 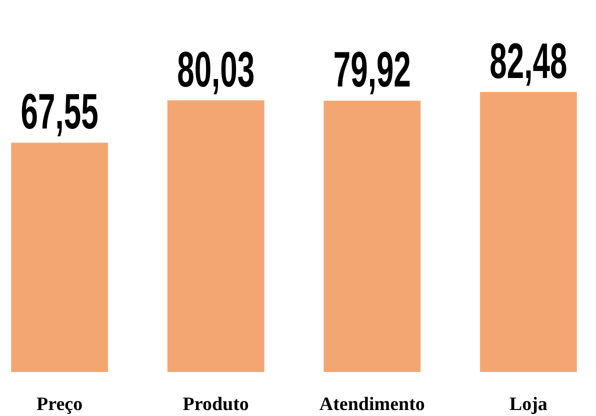 What do you see at coordinates (528, 404) in the screenshot?
I see `x-tick-label: Loja` at bounding box center [528, 404].